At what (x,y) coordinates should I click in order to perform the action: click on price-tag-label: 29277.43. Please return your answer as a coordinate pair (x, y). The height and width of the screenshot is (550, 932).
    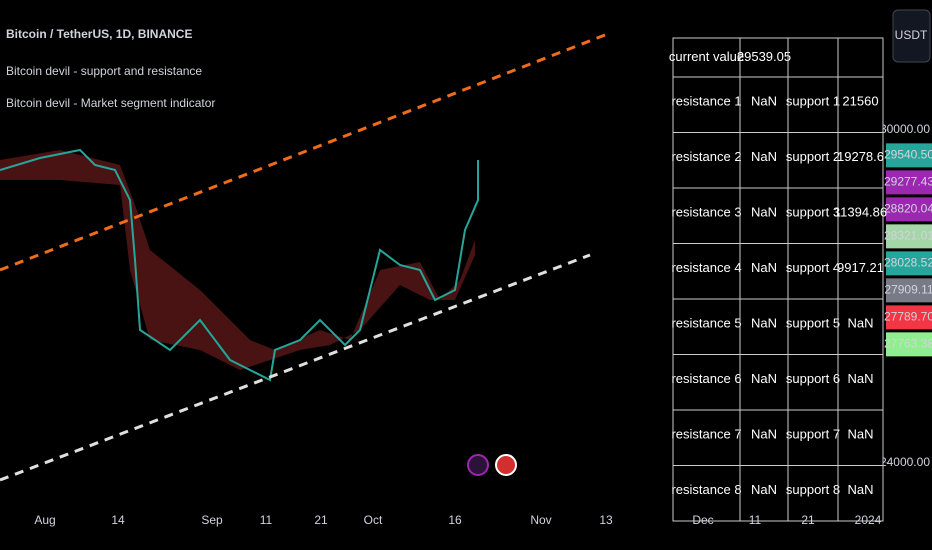
    Looking at the image, I should click on (908, 182).